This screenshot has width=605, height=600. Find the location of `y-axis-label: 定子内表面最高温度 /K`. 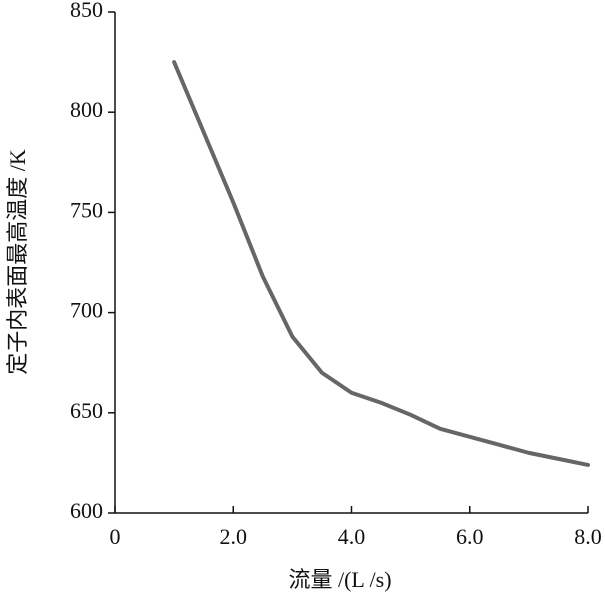

y-axis-label: 定子内表面最高温度 /K is located at coordinates (17, 262).